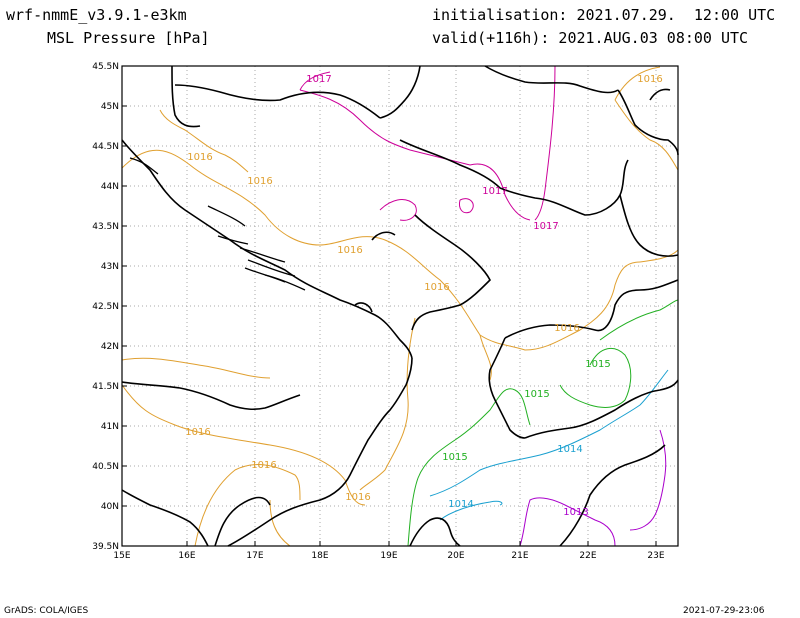 The image size is (800, 618). What do you see at coordinates (604, 15) in the screenshot?
I see `init-time: initialisation: 2021.07.29. 12:00 UTC` at bounding box center [604, 15].